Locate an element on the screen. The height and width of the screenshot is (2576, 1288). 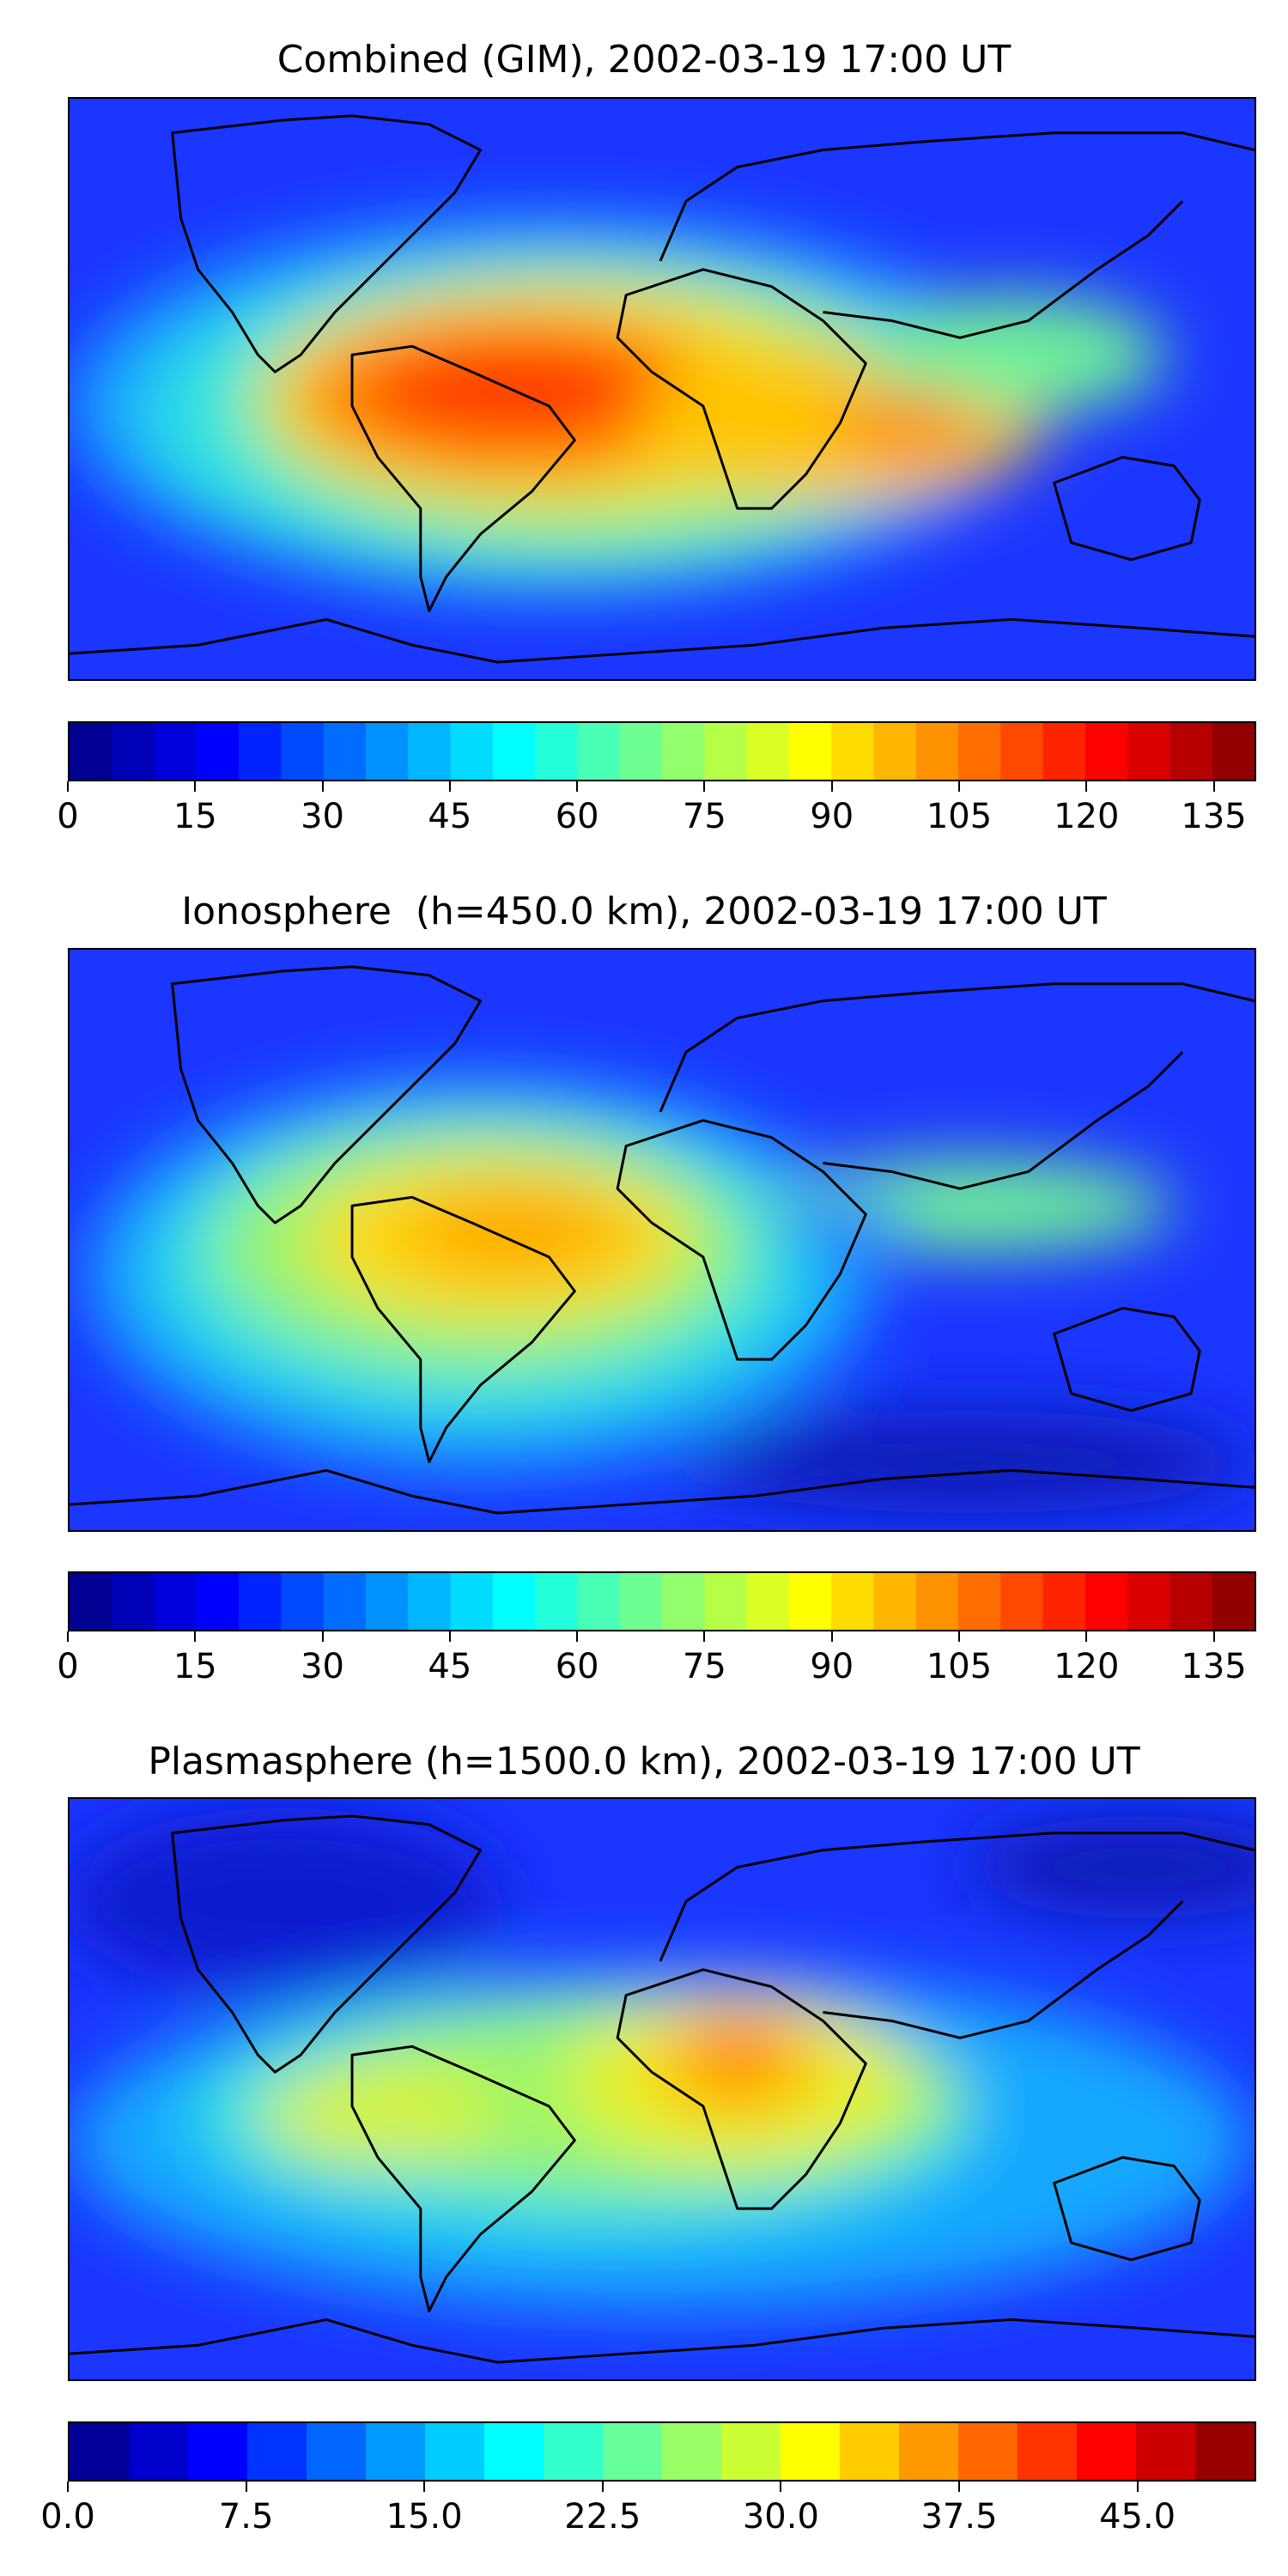
colorbar-tick-label: 7.5 is located at coordinates (246, 2517).